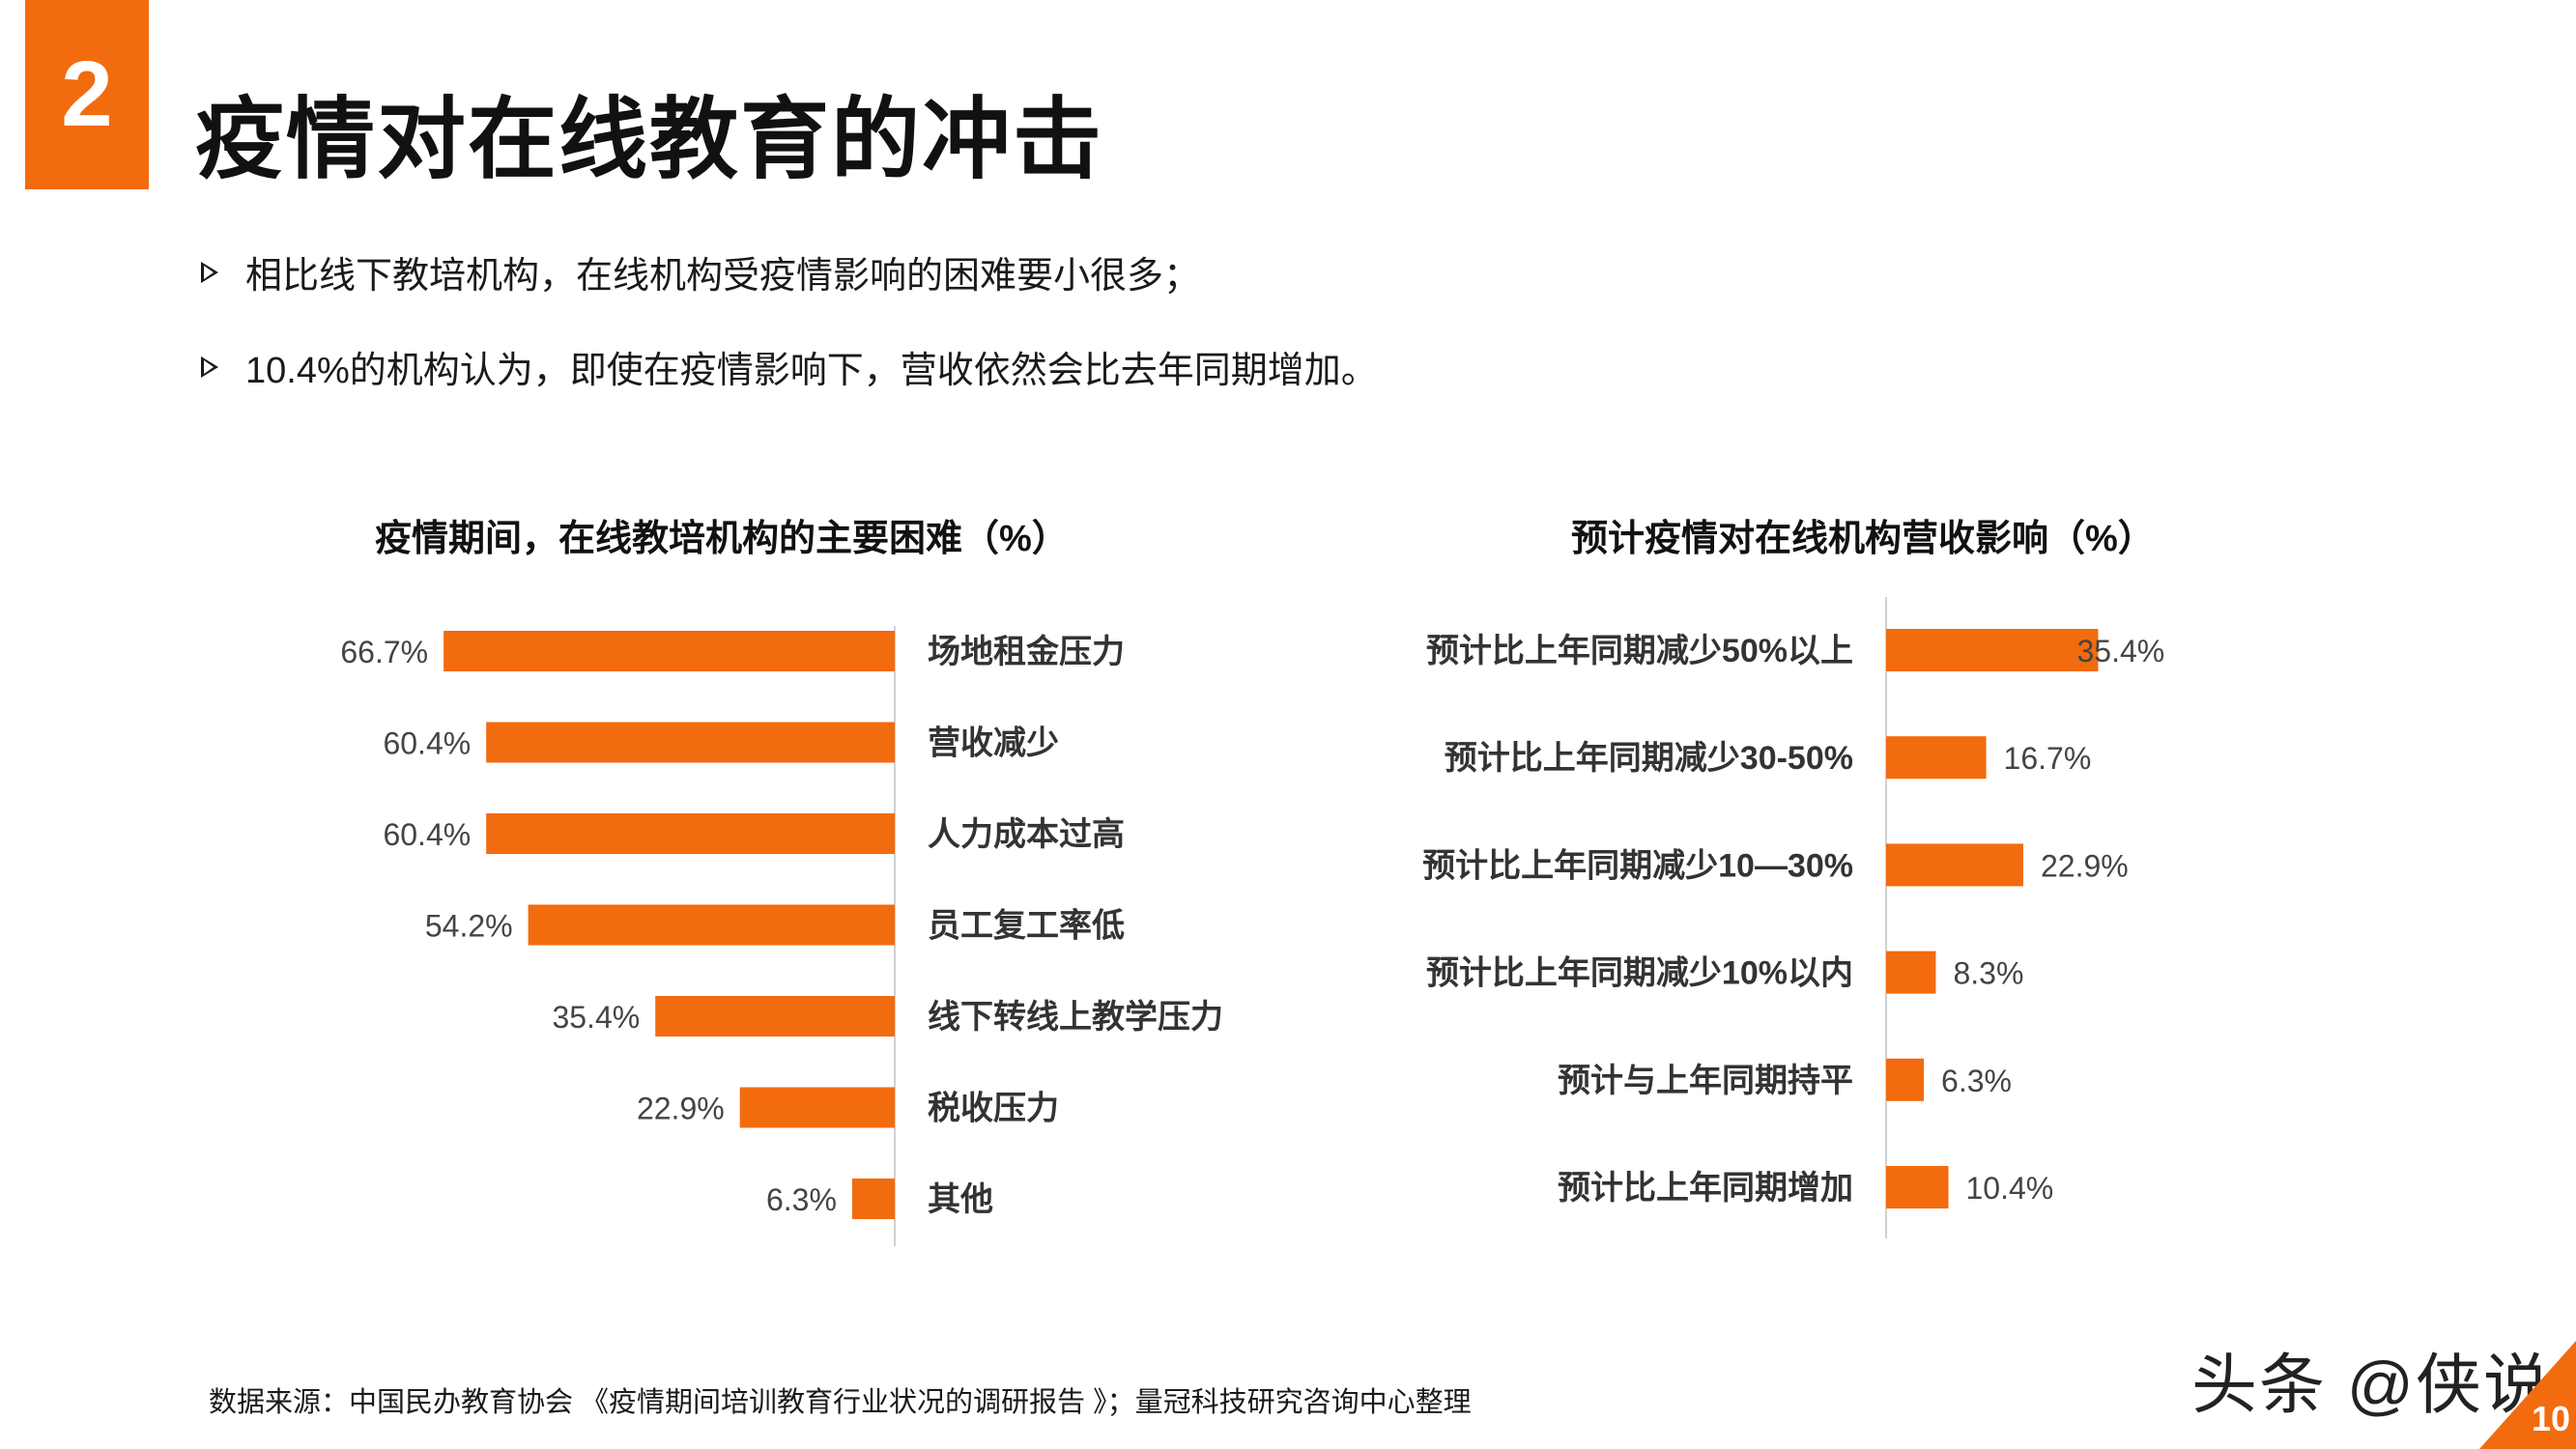 The height and width of the screenshot is (1449, 2576). Describe the element at coordinates (1988, 973) in the screenshot. I see `right-chart-value-label: 8.3%` at that location.